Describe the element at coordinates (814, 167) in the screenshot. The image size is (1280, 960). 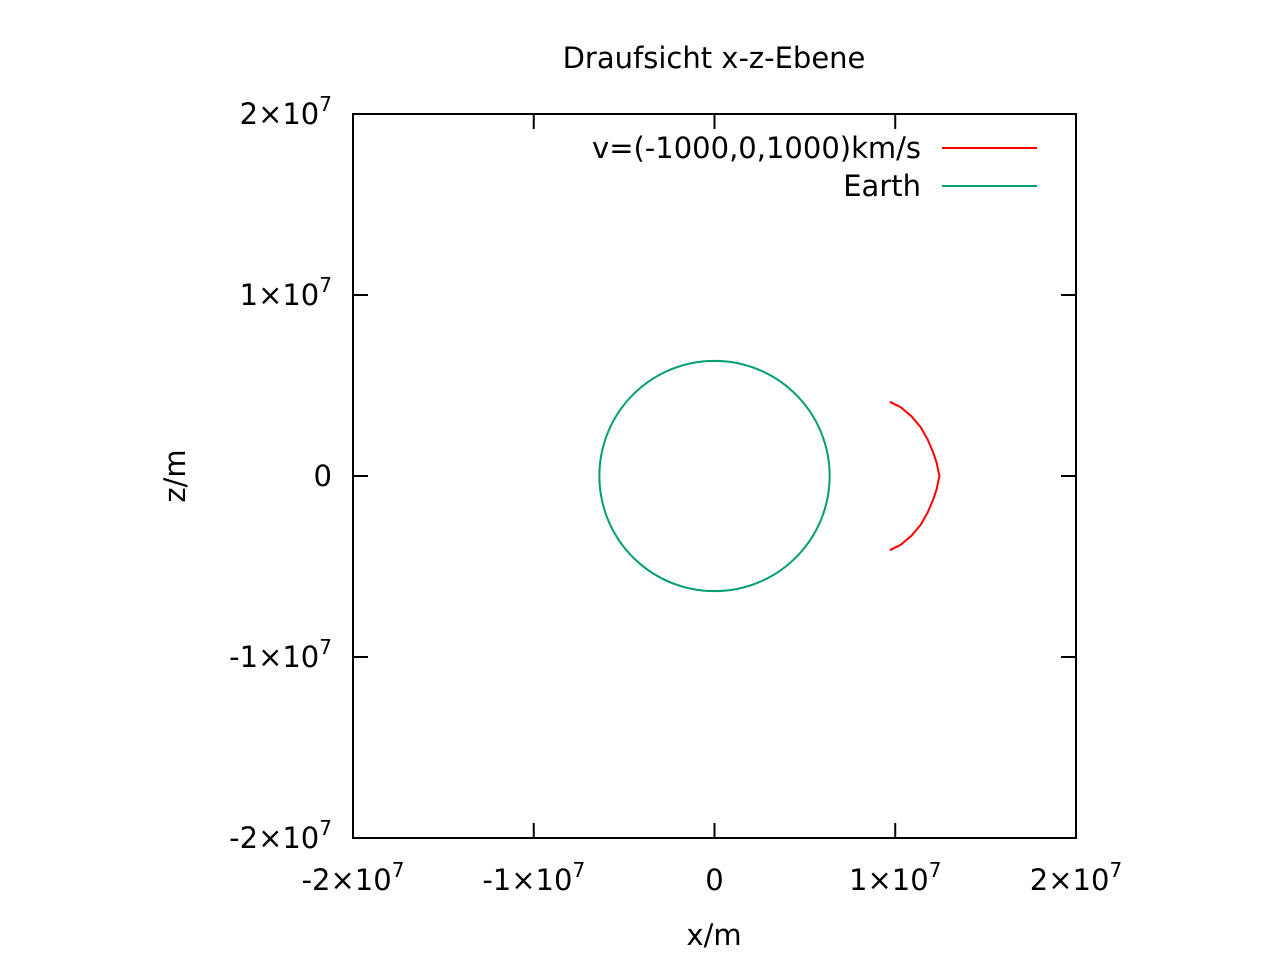
I see `legend: v=(-1000,0,1000)km/s Earth` at that location.